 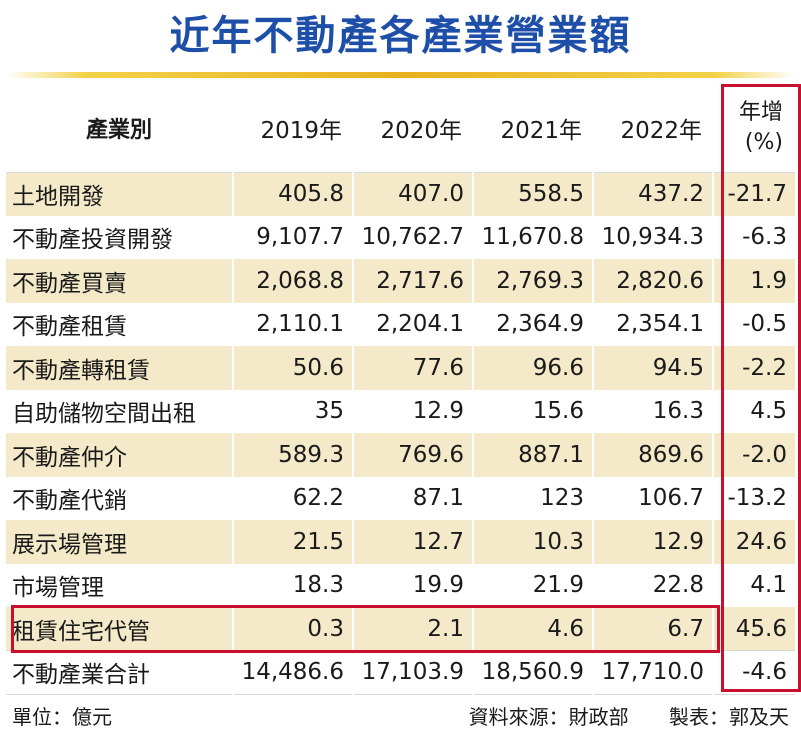 What do you see at coordinates (653, 194) in the screenshot?
I see `revenue-cell: 437.2` at bounding box center [653, 194].